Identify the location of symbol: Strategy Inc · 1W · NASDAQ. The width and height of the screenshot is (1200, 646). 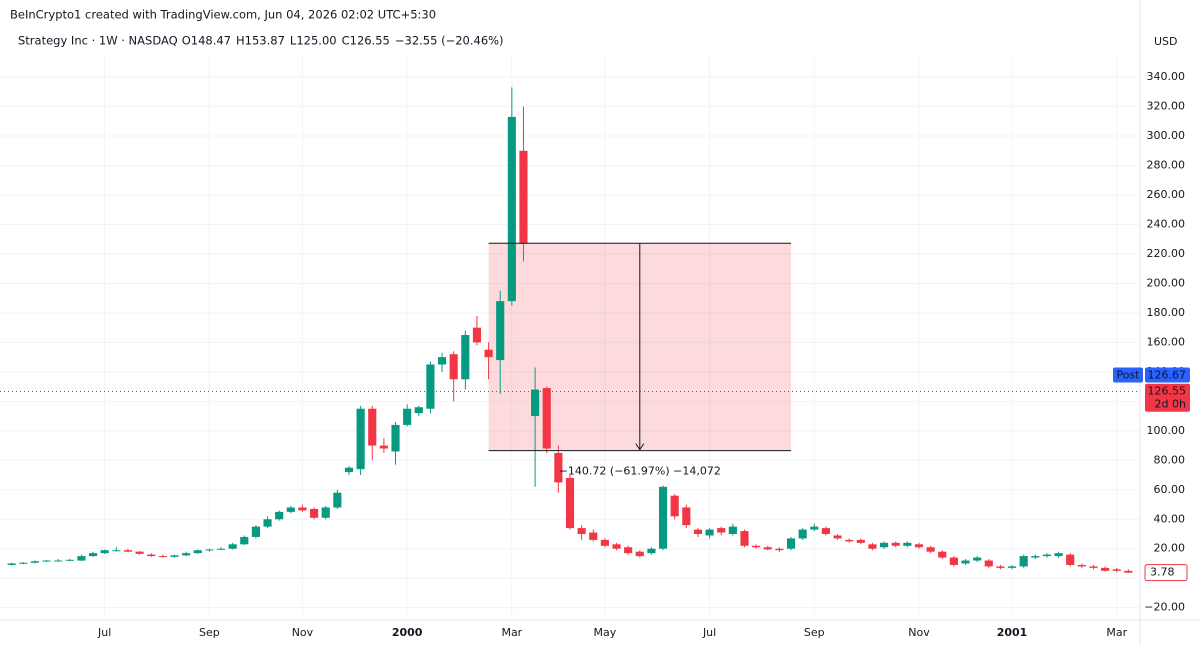
(98, 41).